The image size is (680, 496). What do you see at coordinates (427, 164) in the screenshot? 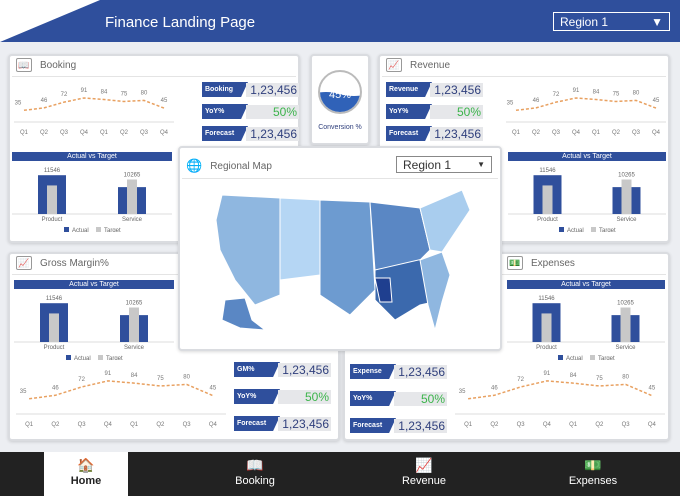
I see `map-region-select-value: Region 1` at bounding box center [427, 164].